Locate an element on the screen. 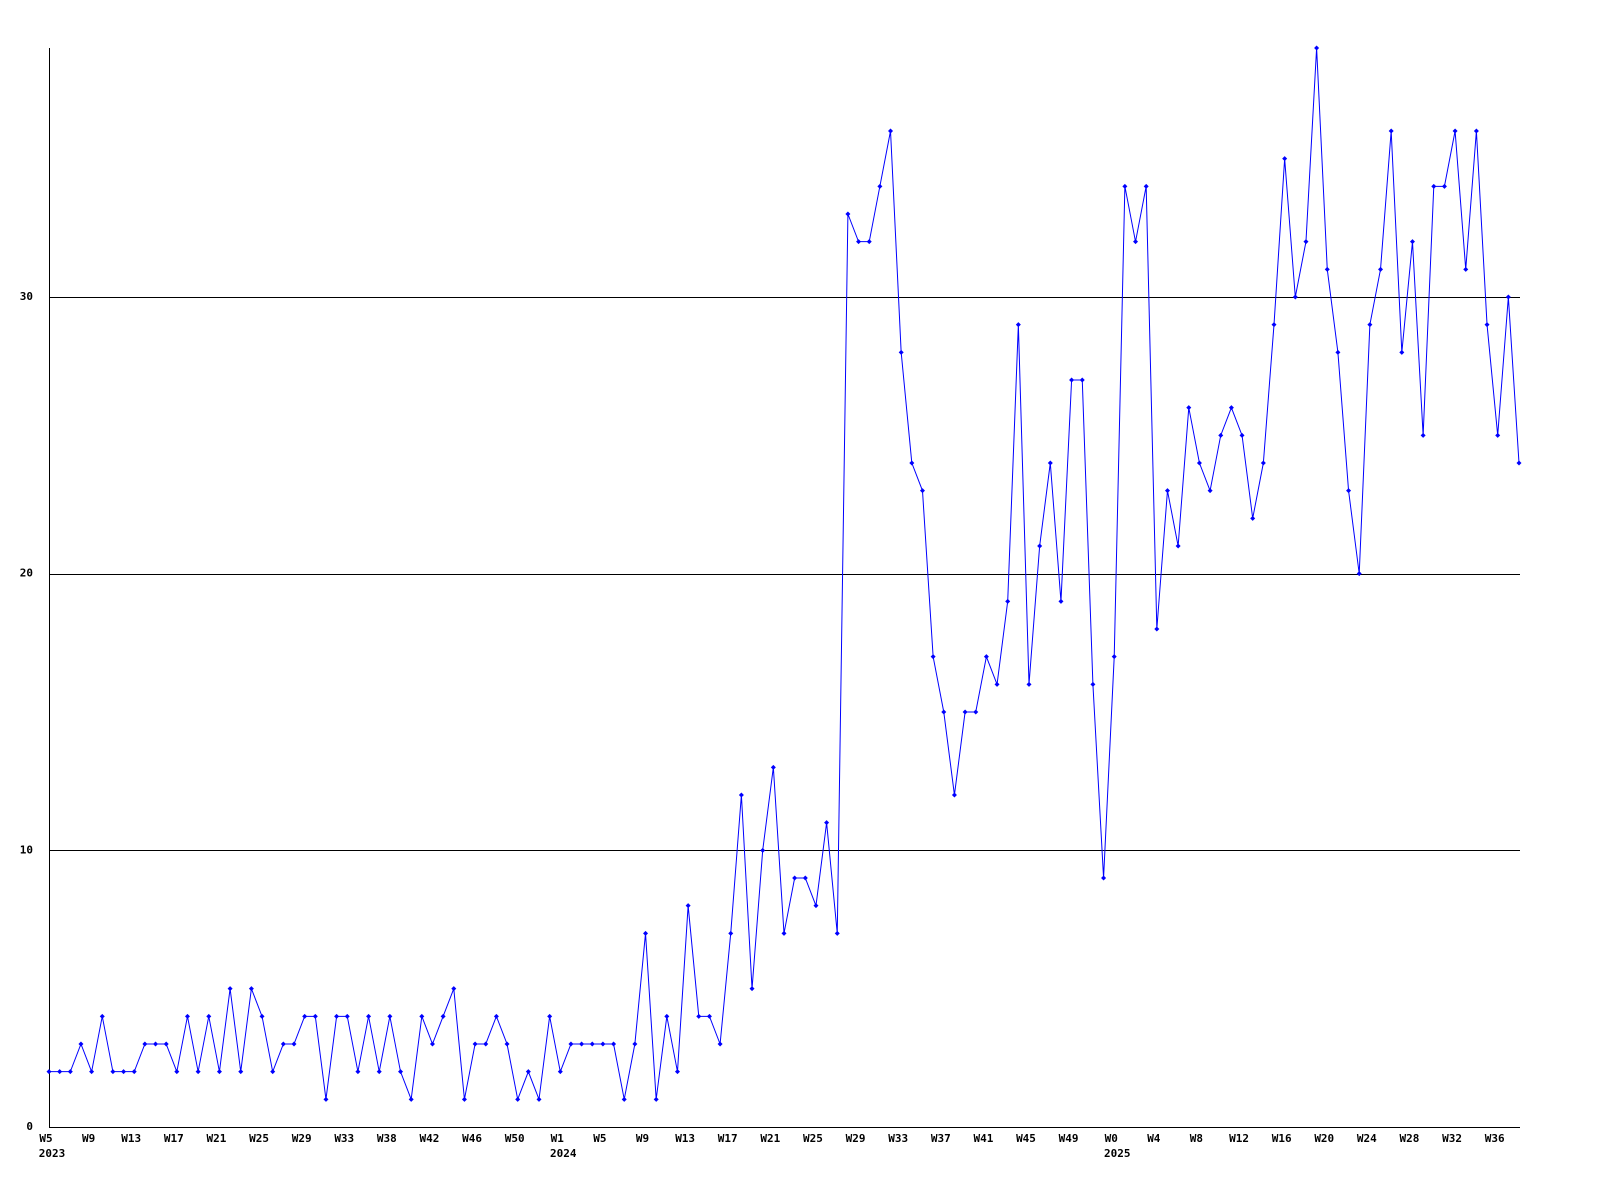 The image size is (1600, 1200). x-tick-label: W49 is located at coordinates (1069, 1138).